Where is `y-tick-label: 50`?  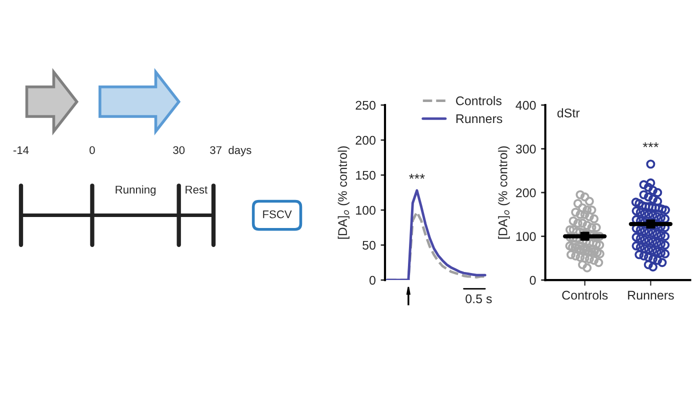
y-tick-label: 50 is located at coordinates (369, 245).